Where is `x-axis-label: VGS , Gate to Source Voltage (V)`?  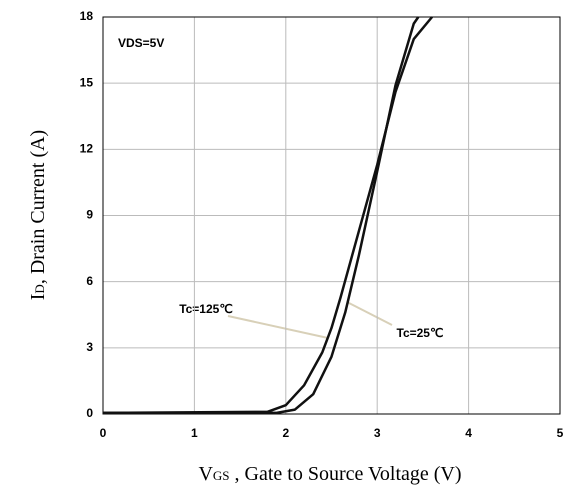 x-axis-label: VGS , Gate to Source Voltage (V) is located at coordinates (329, 474).